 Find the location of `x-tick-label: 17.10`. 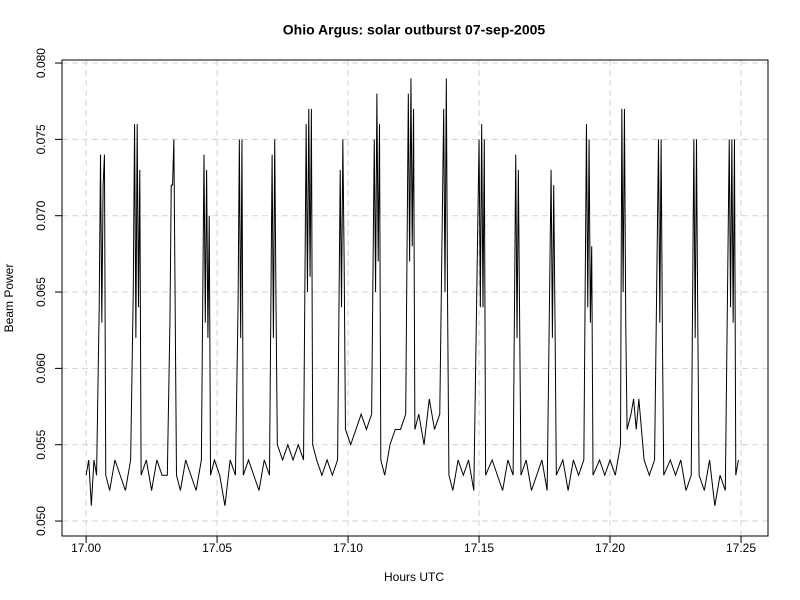

x-tick-label: 17.10 is located at coordinates (348, 548).